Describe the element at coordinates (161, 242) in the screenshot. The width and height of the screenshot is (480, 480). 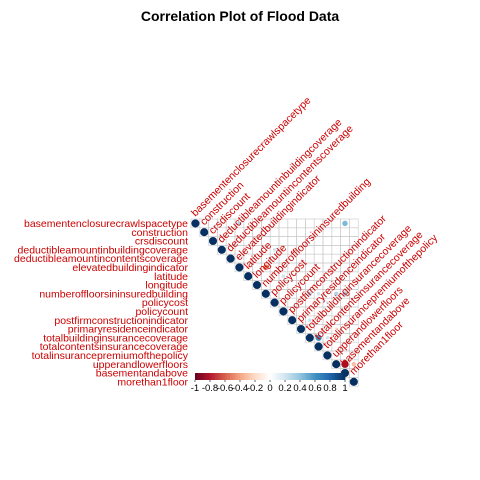
I see `row-label: crsdiscount` at that location.